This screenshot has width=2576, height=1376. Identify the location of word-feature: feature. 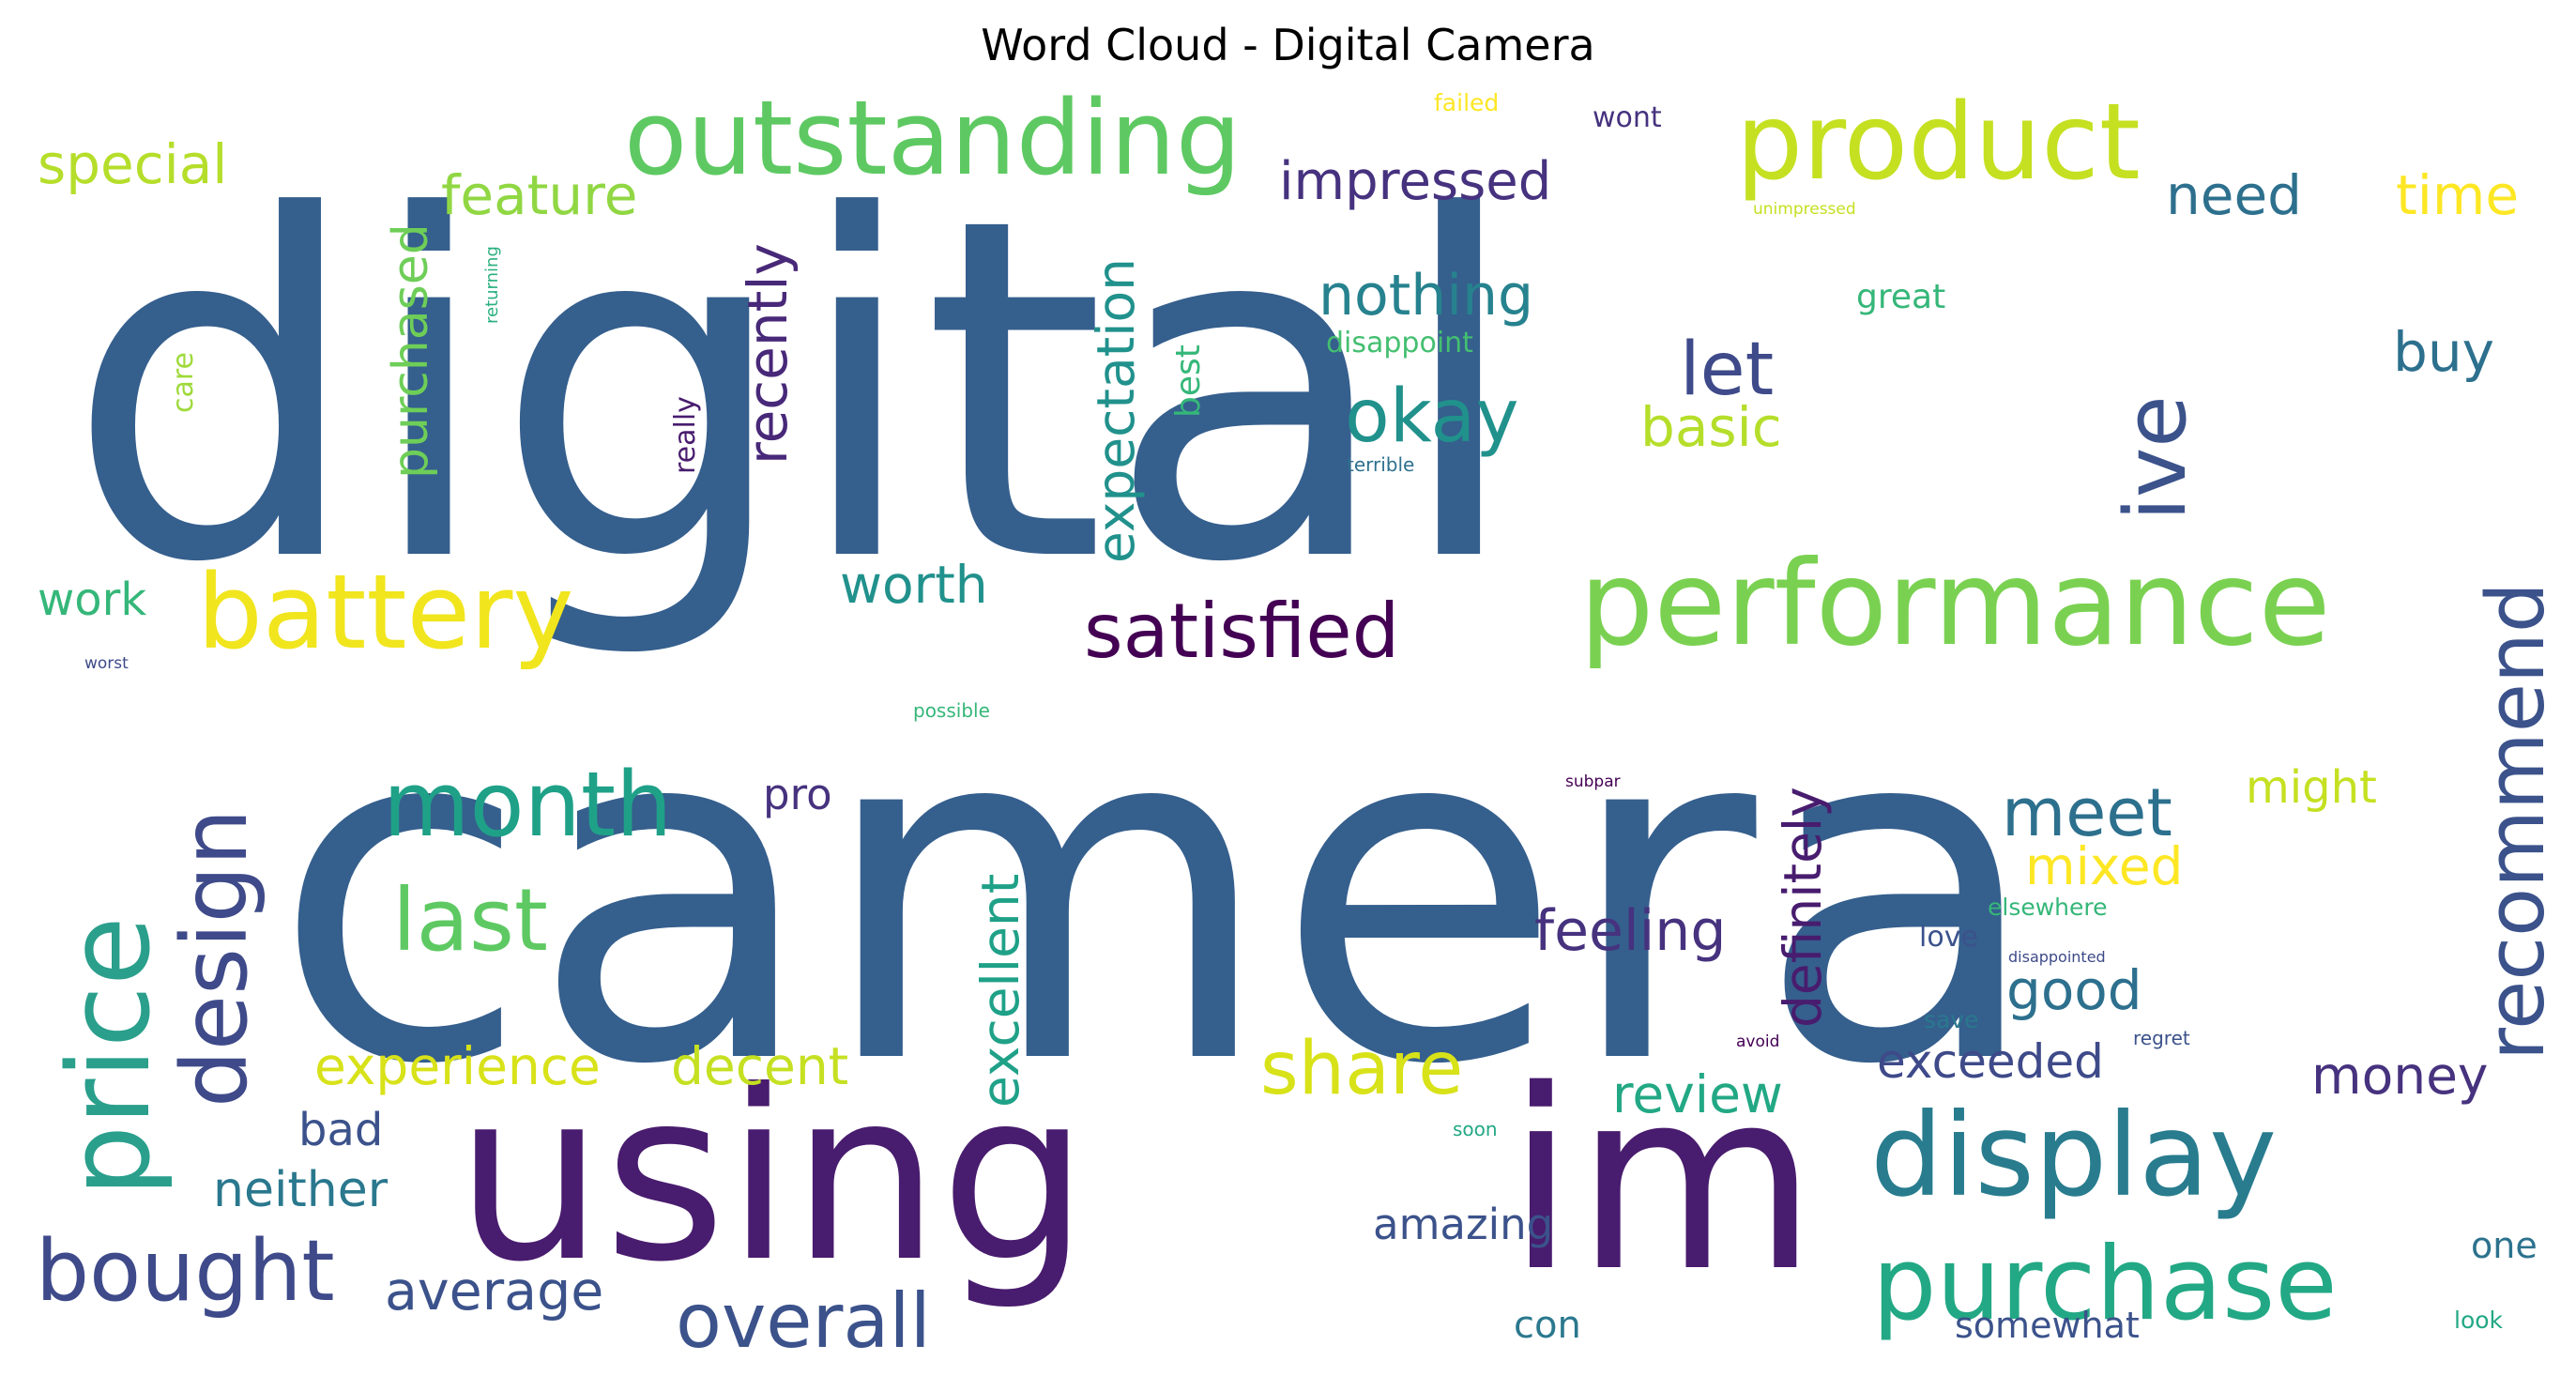
(539, 195).